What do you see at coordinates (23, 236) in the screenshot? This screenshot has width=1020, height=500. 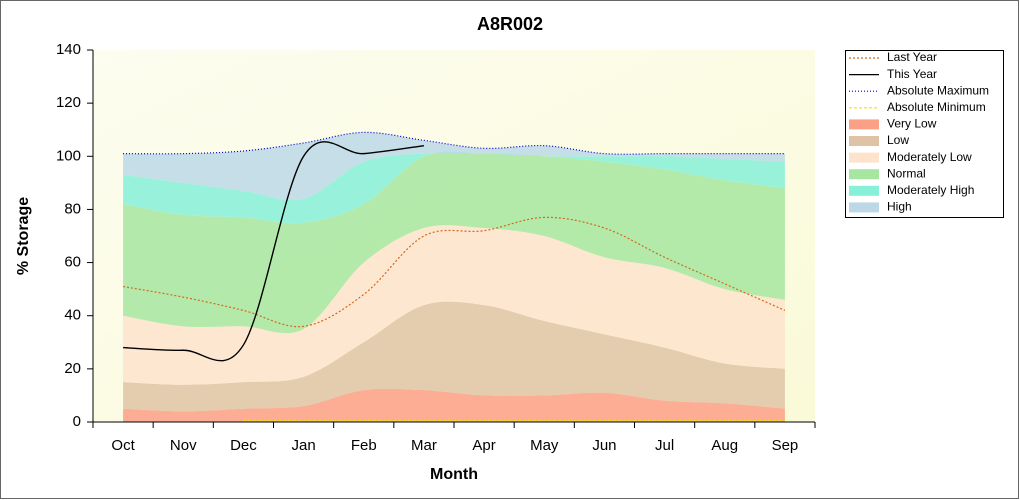 I see `y-axis-label: % Storage` at bounding box center [23, 236].